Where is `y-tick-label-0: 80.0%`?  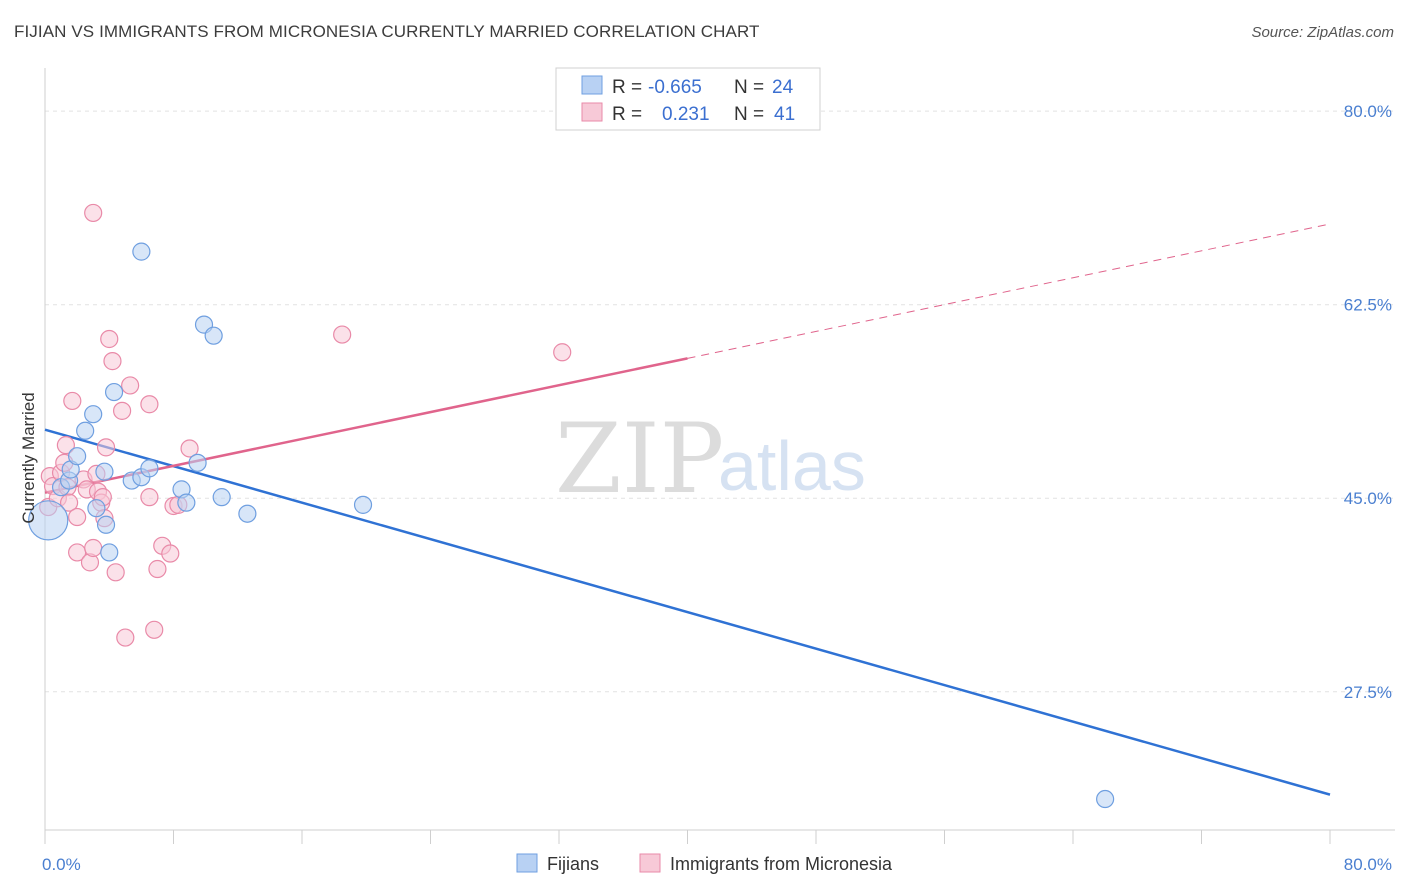 y-tick-label-0: 80.0% is located at coordinates (1368, 111).